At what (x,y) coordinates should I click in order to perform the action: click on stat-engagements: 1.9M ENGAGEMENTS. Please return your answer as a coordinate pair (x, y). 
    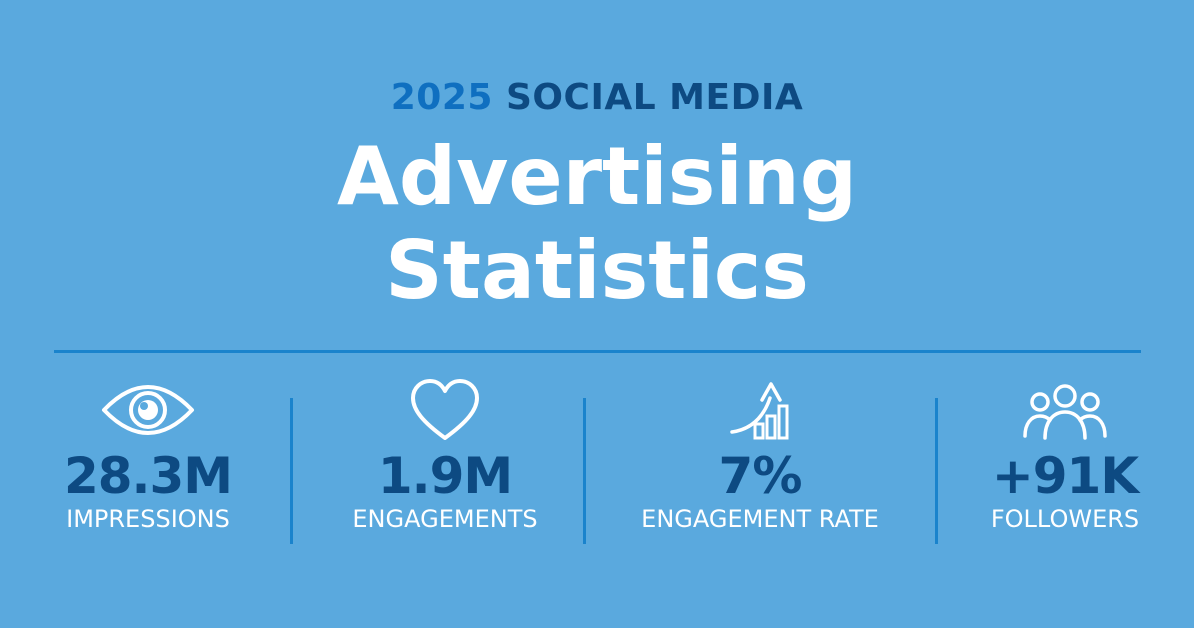
    Looking at the image, I should click on (445, 452).